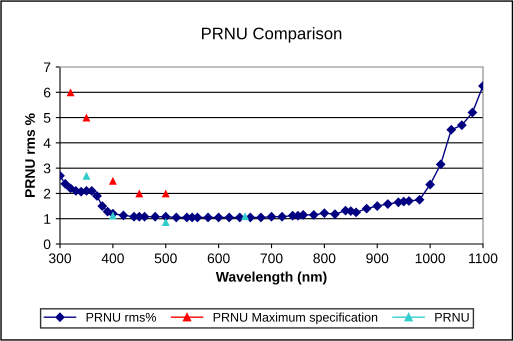  What do you see at coordinates (47, 193) in the screenshot?
I see `y-tick-label: 2` at bounding box center [47, 193].